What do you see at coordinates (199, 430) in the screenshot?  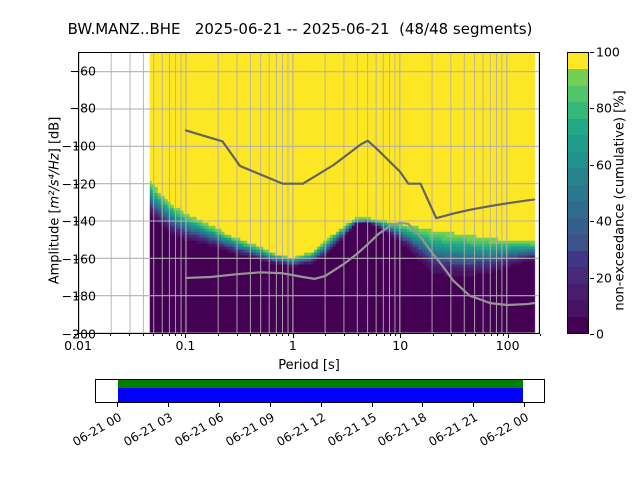 I see `timeline-tick-label: 06-21 06` at bounding box center [199, 430].